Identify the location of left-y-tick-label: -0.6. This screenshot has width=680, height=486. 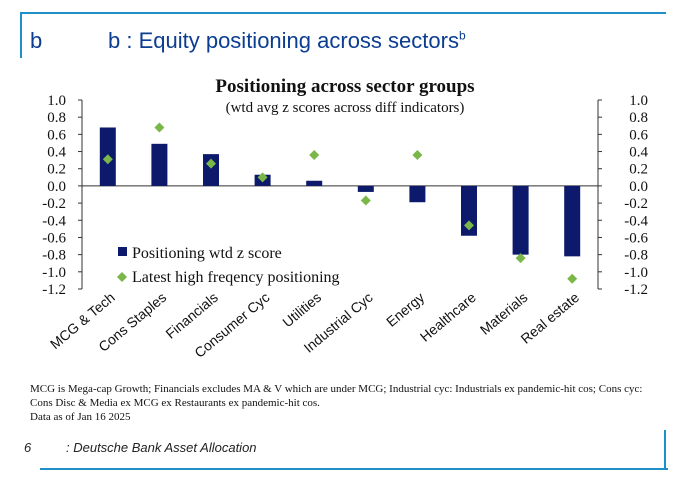
(54, 238).